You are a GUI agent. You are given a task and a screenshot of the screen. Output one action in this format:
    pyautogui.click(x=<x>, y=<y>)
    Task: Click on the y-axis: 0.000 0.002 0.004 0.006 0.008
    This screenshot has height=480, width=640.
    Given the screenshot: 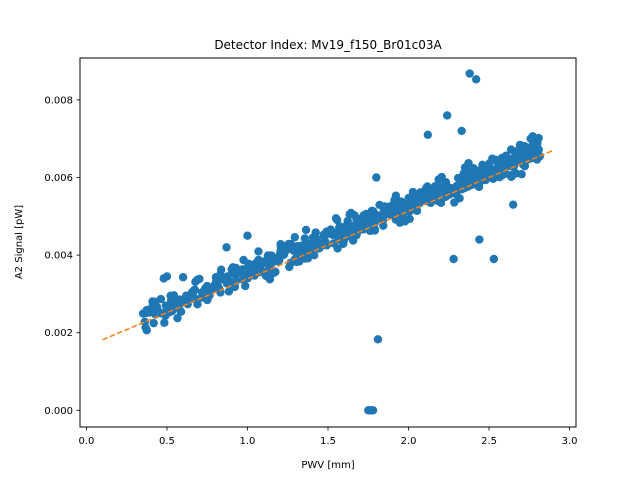 What is the action you would take?
    pyautogui.click(x=62, y=256)
    